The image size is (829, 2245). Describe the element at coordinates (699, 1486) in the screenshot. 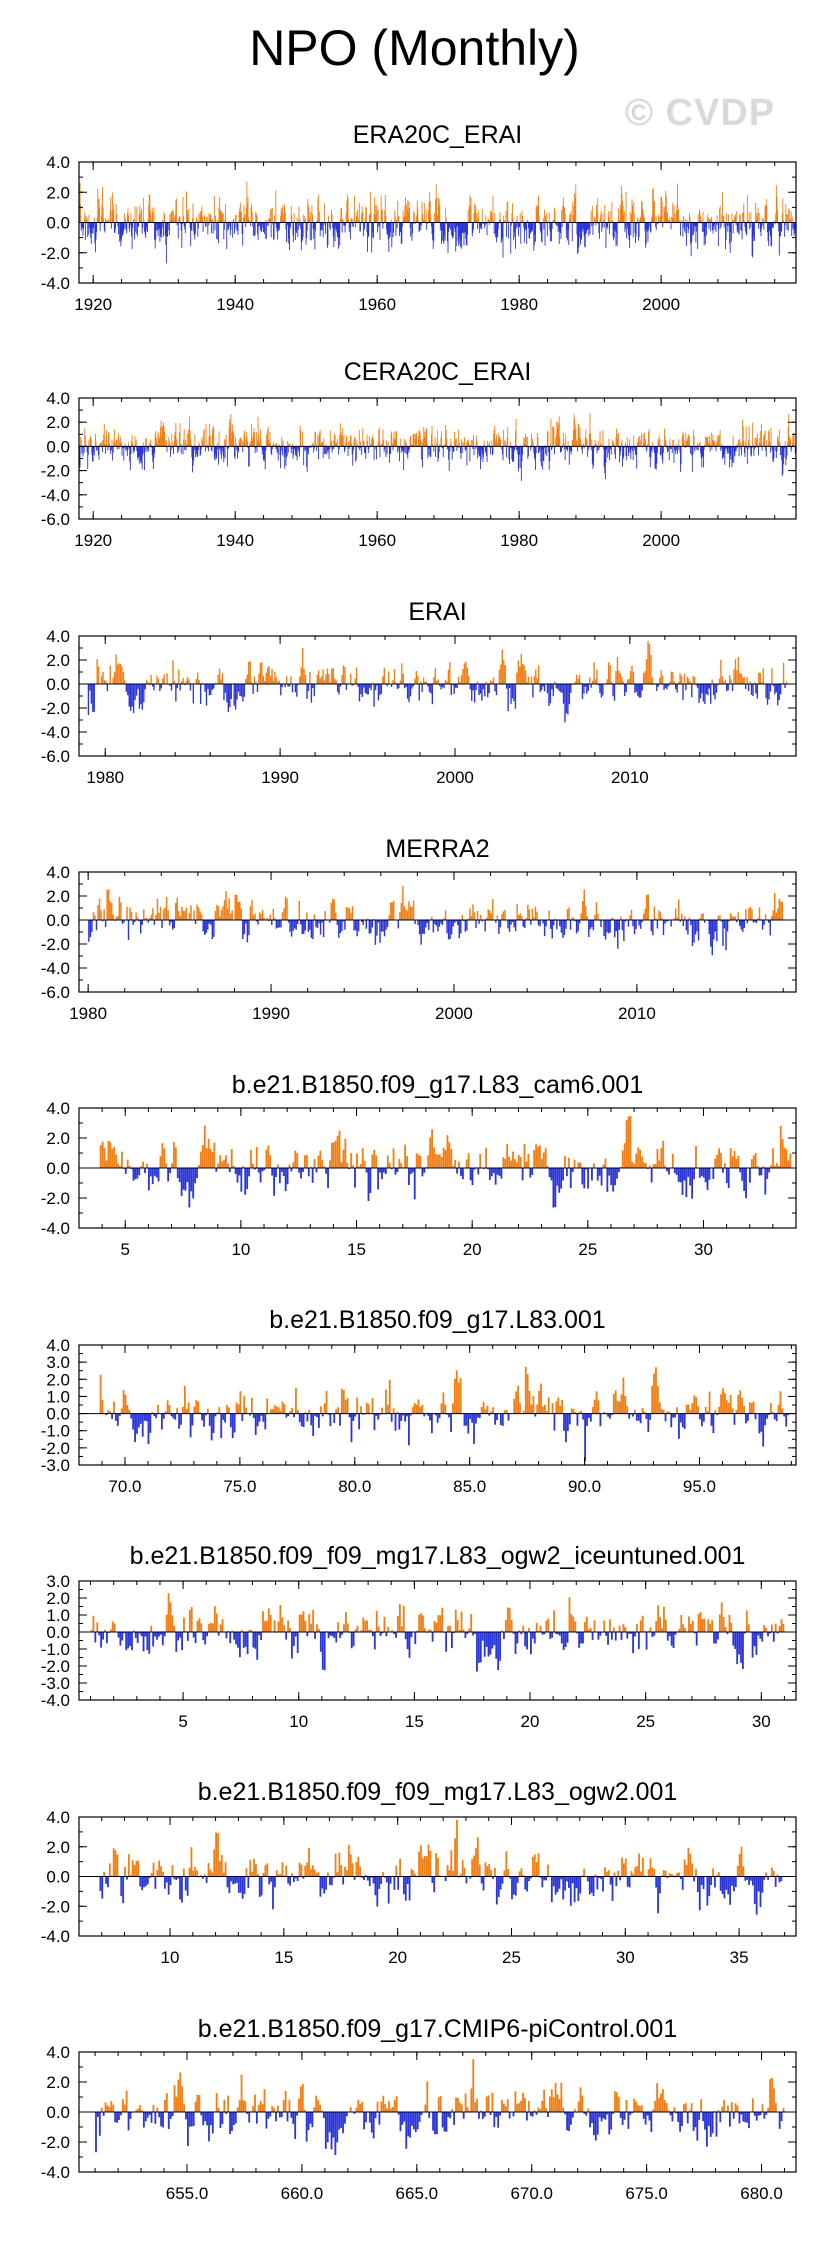

I see `x-tick-label: 95.0` at that location.